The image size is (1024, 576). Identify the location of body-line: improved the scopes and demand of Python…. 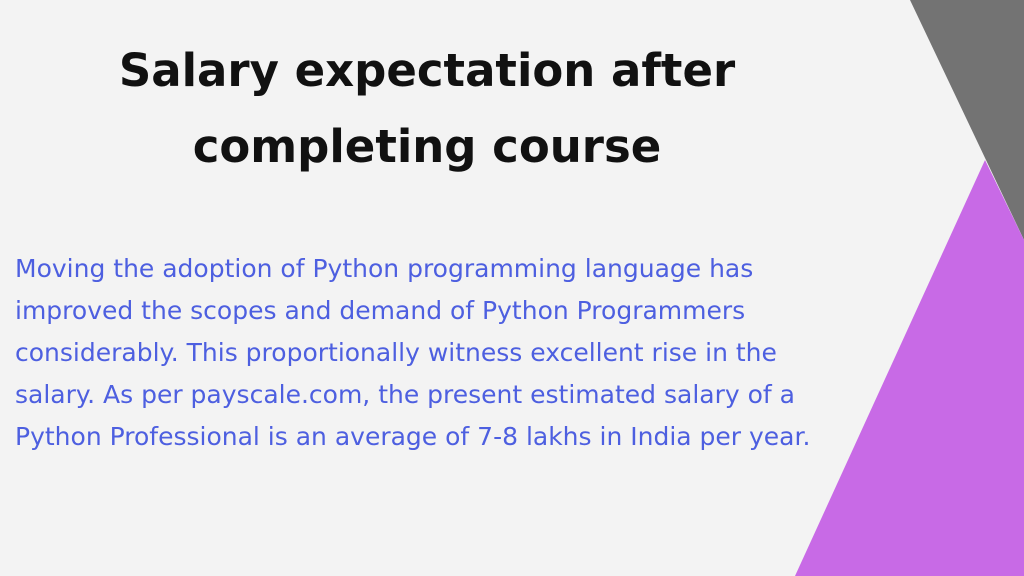
(380, 310).